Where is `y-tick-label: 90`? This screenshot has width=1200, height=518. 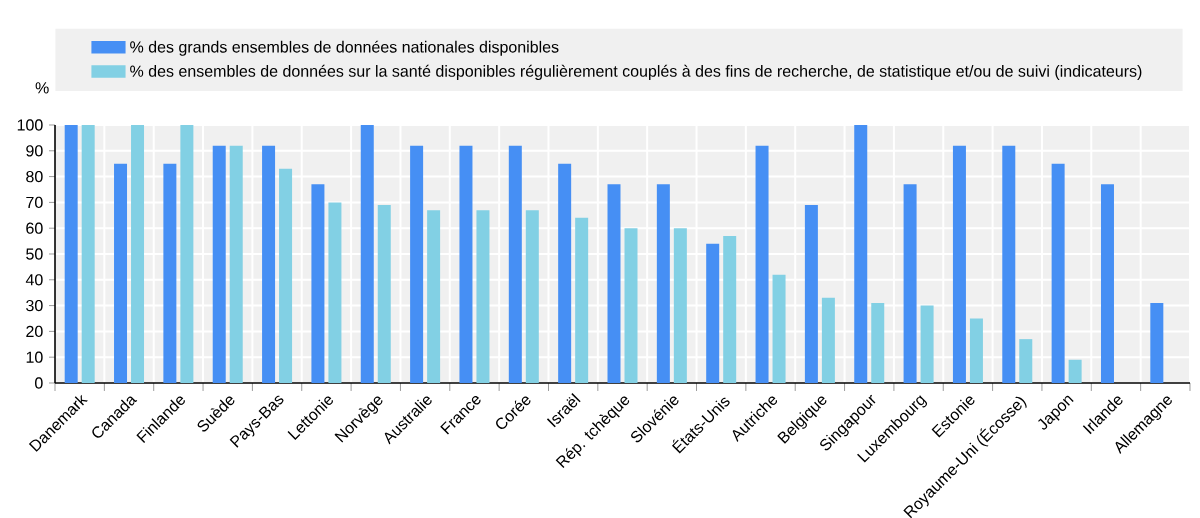 y-tick-label: 90 is located at coordinates (34, 151).